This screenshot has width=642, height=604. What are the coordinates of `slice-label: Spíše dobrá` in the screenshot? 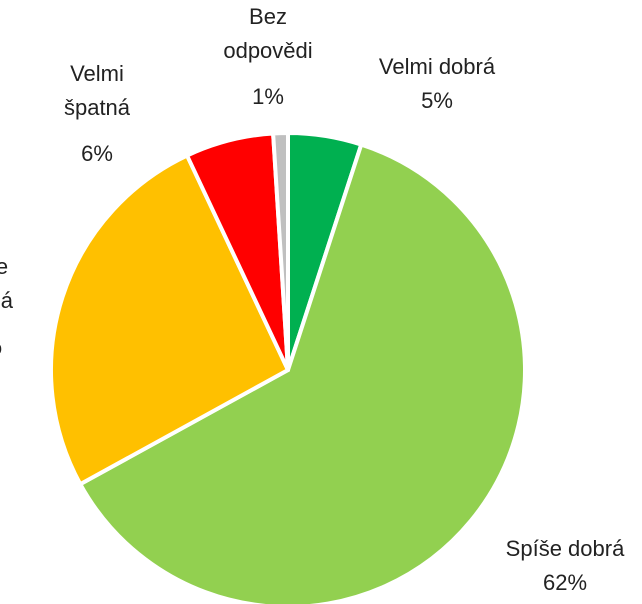 It's located at (565, 548).